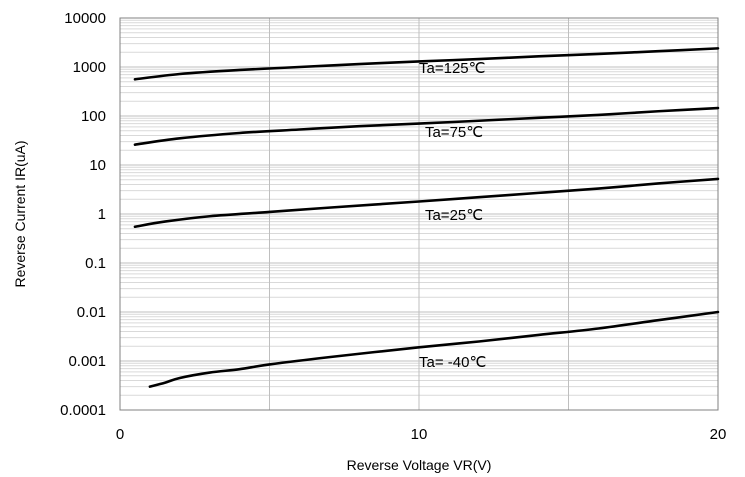 The height and width of the screenshot is (477, 745). What do you see at coordinates (20, 213) in the screenshot?
I see `y-axis-title: Reverse Current IR(uA)` at bounding box center [20, 213].